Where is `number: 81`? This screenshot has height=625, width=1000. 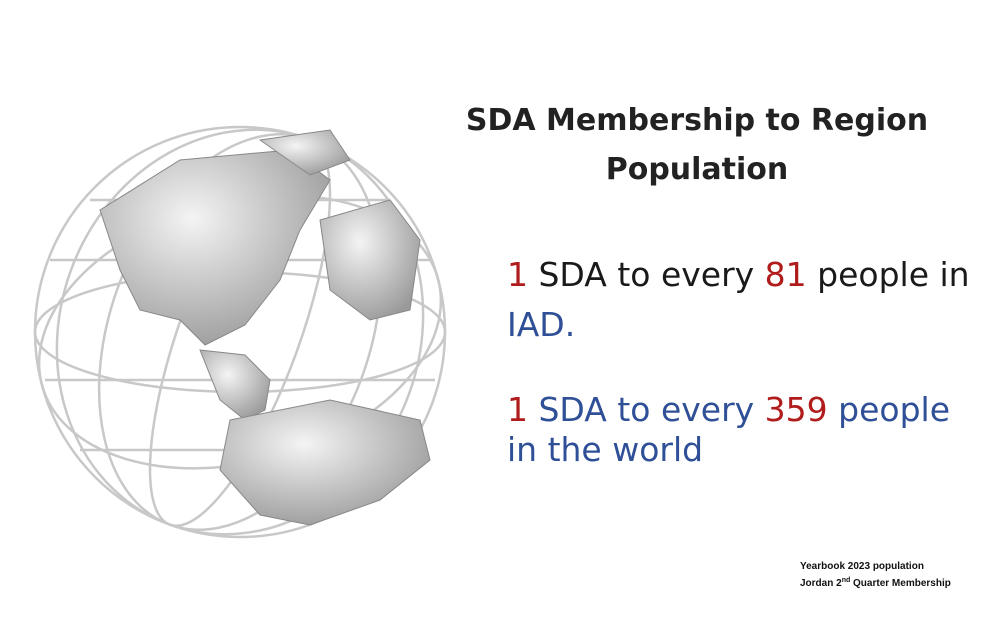 number: 81 is located at coordinates (785, 274).